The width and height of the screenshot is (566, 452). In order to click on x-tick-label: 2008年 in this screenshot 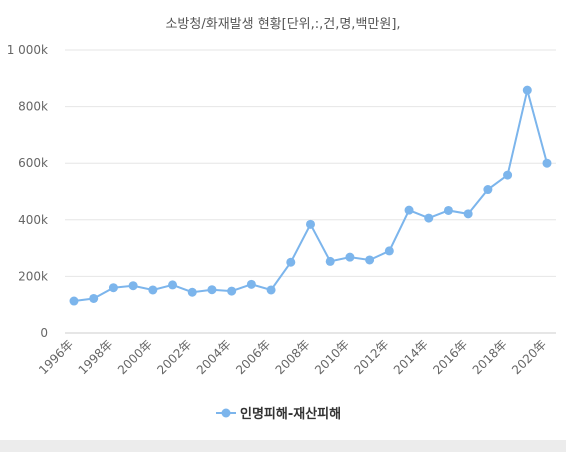, I will do `click(293, 357)`.